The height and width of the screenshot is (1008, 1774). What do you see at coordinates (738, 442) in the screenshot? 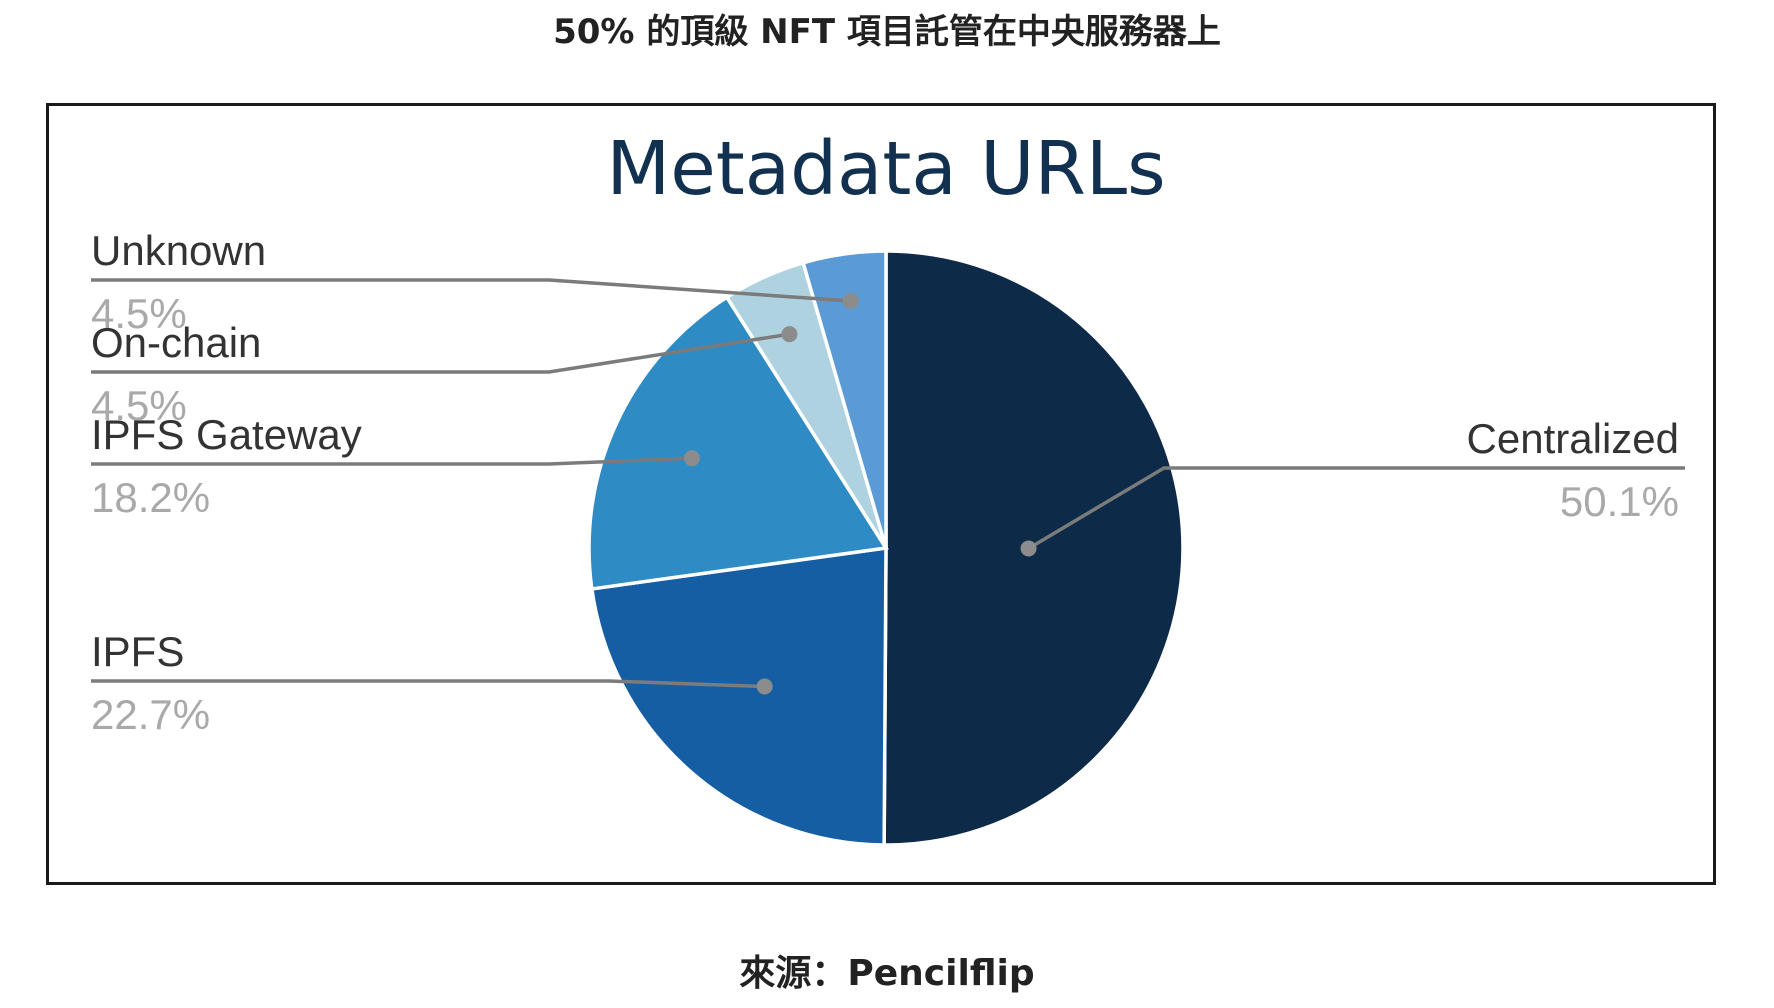
I see `pie-slice-ipfs-gateway` at bounding box center [738, 442].